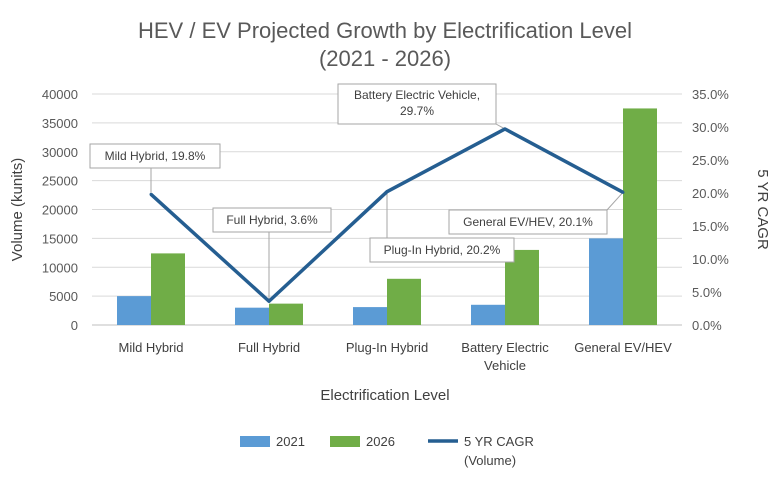 The height and width of the screenshot is (480, 770). I want to click on legend-label-2-1: (Volume), so click(490, 460).